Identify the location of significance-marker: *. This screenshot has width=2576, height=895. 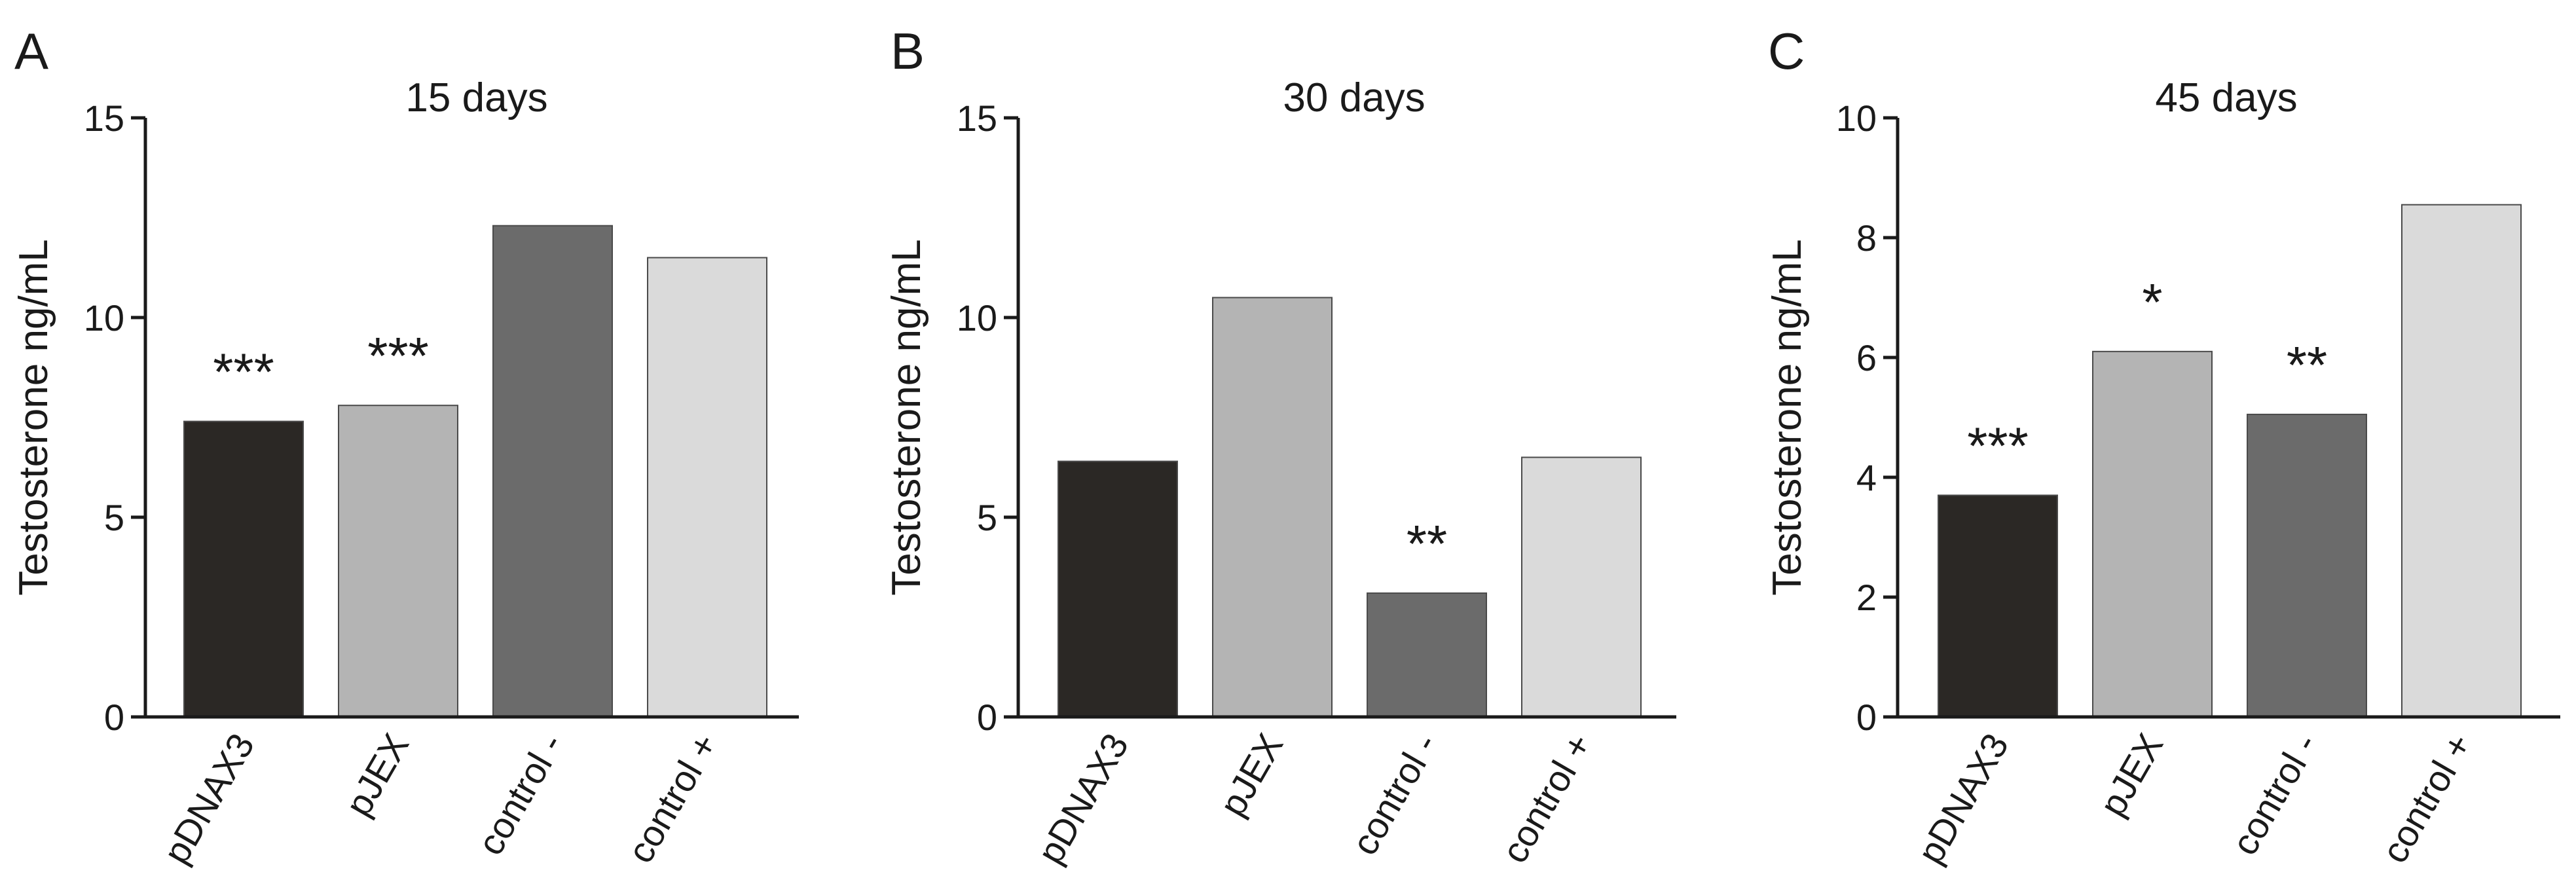
(2152, 302).